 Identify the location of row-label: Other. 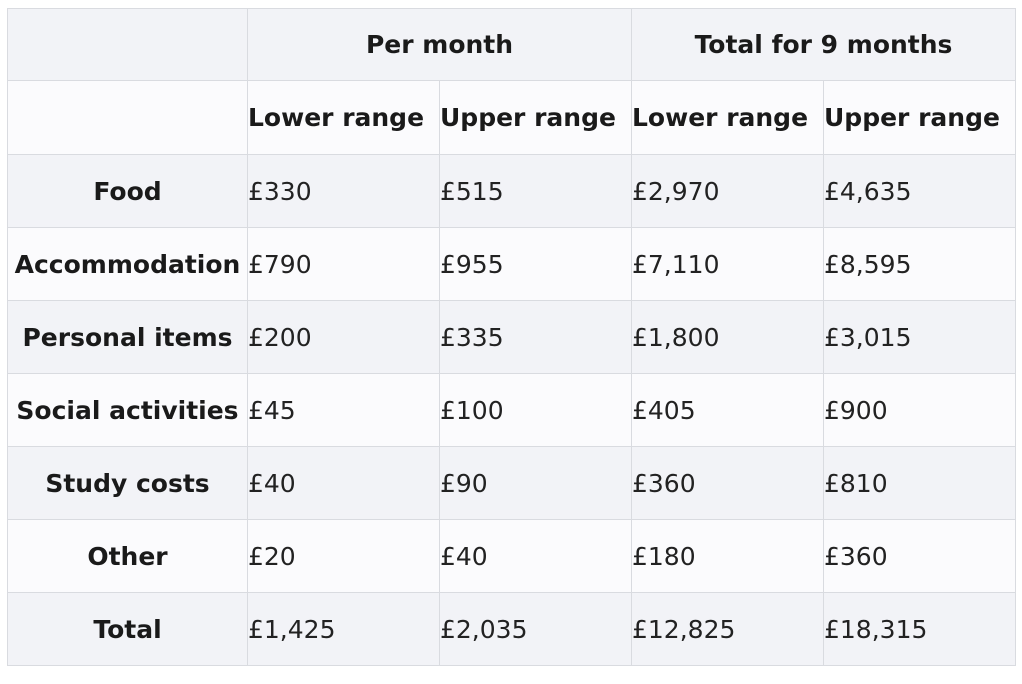
(127, 556).